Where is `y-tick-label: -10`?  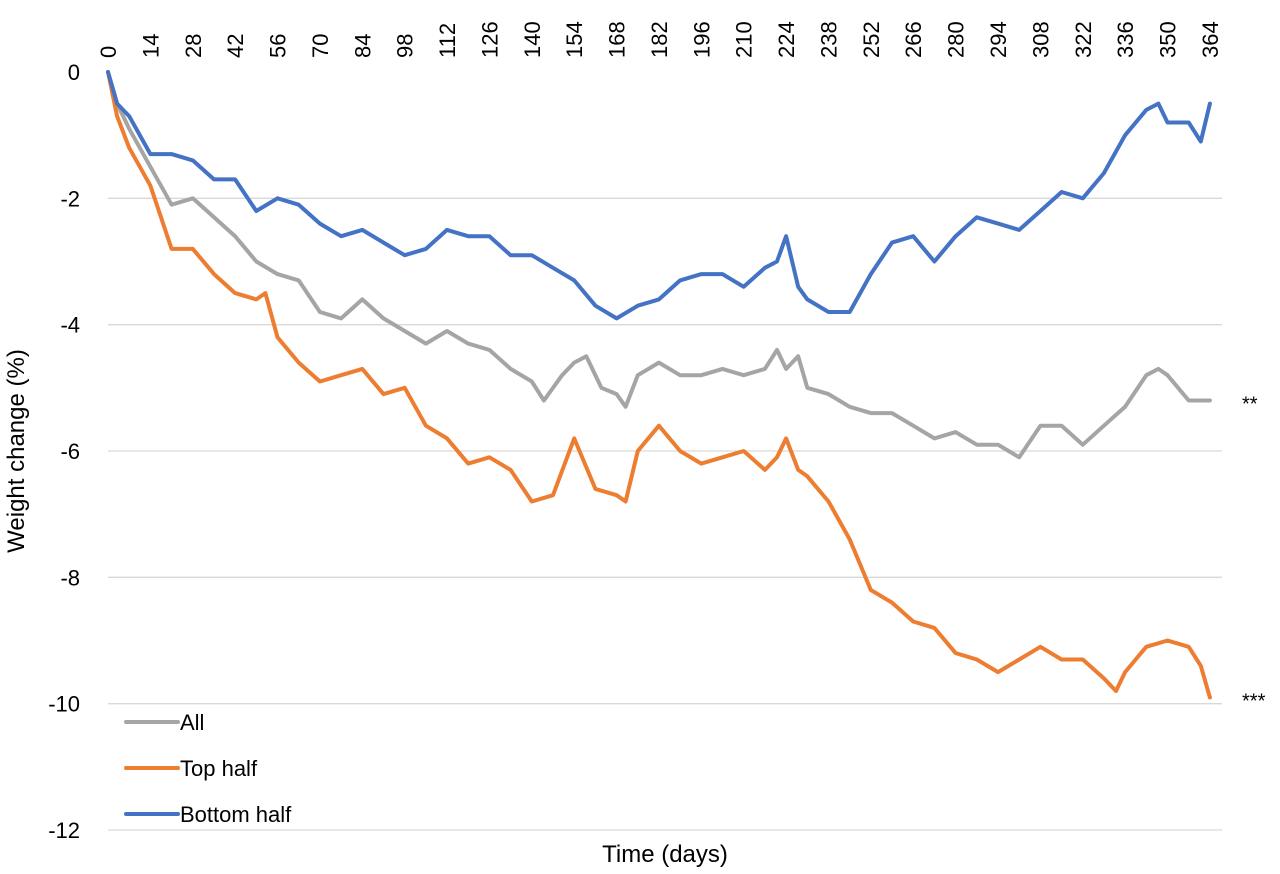
y-tick-label: -10 is located at coordinates (64, 704).